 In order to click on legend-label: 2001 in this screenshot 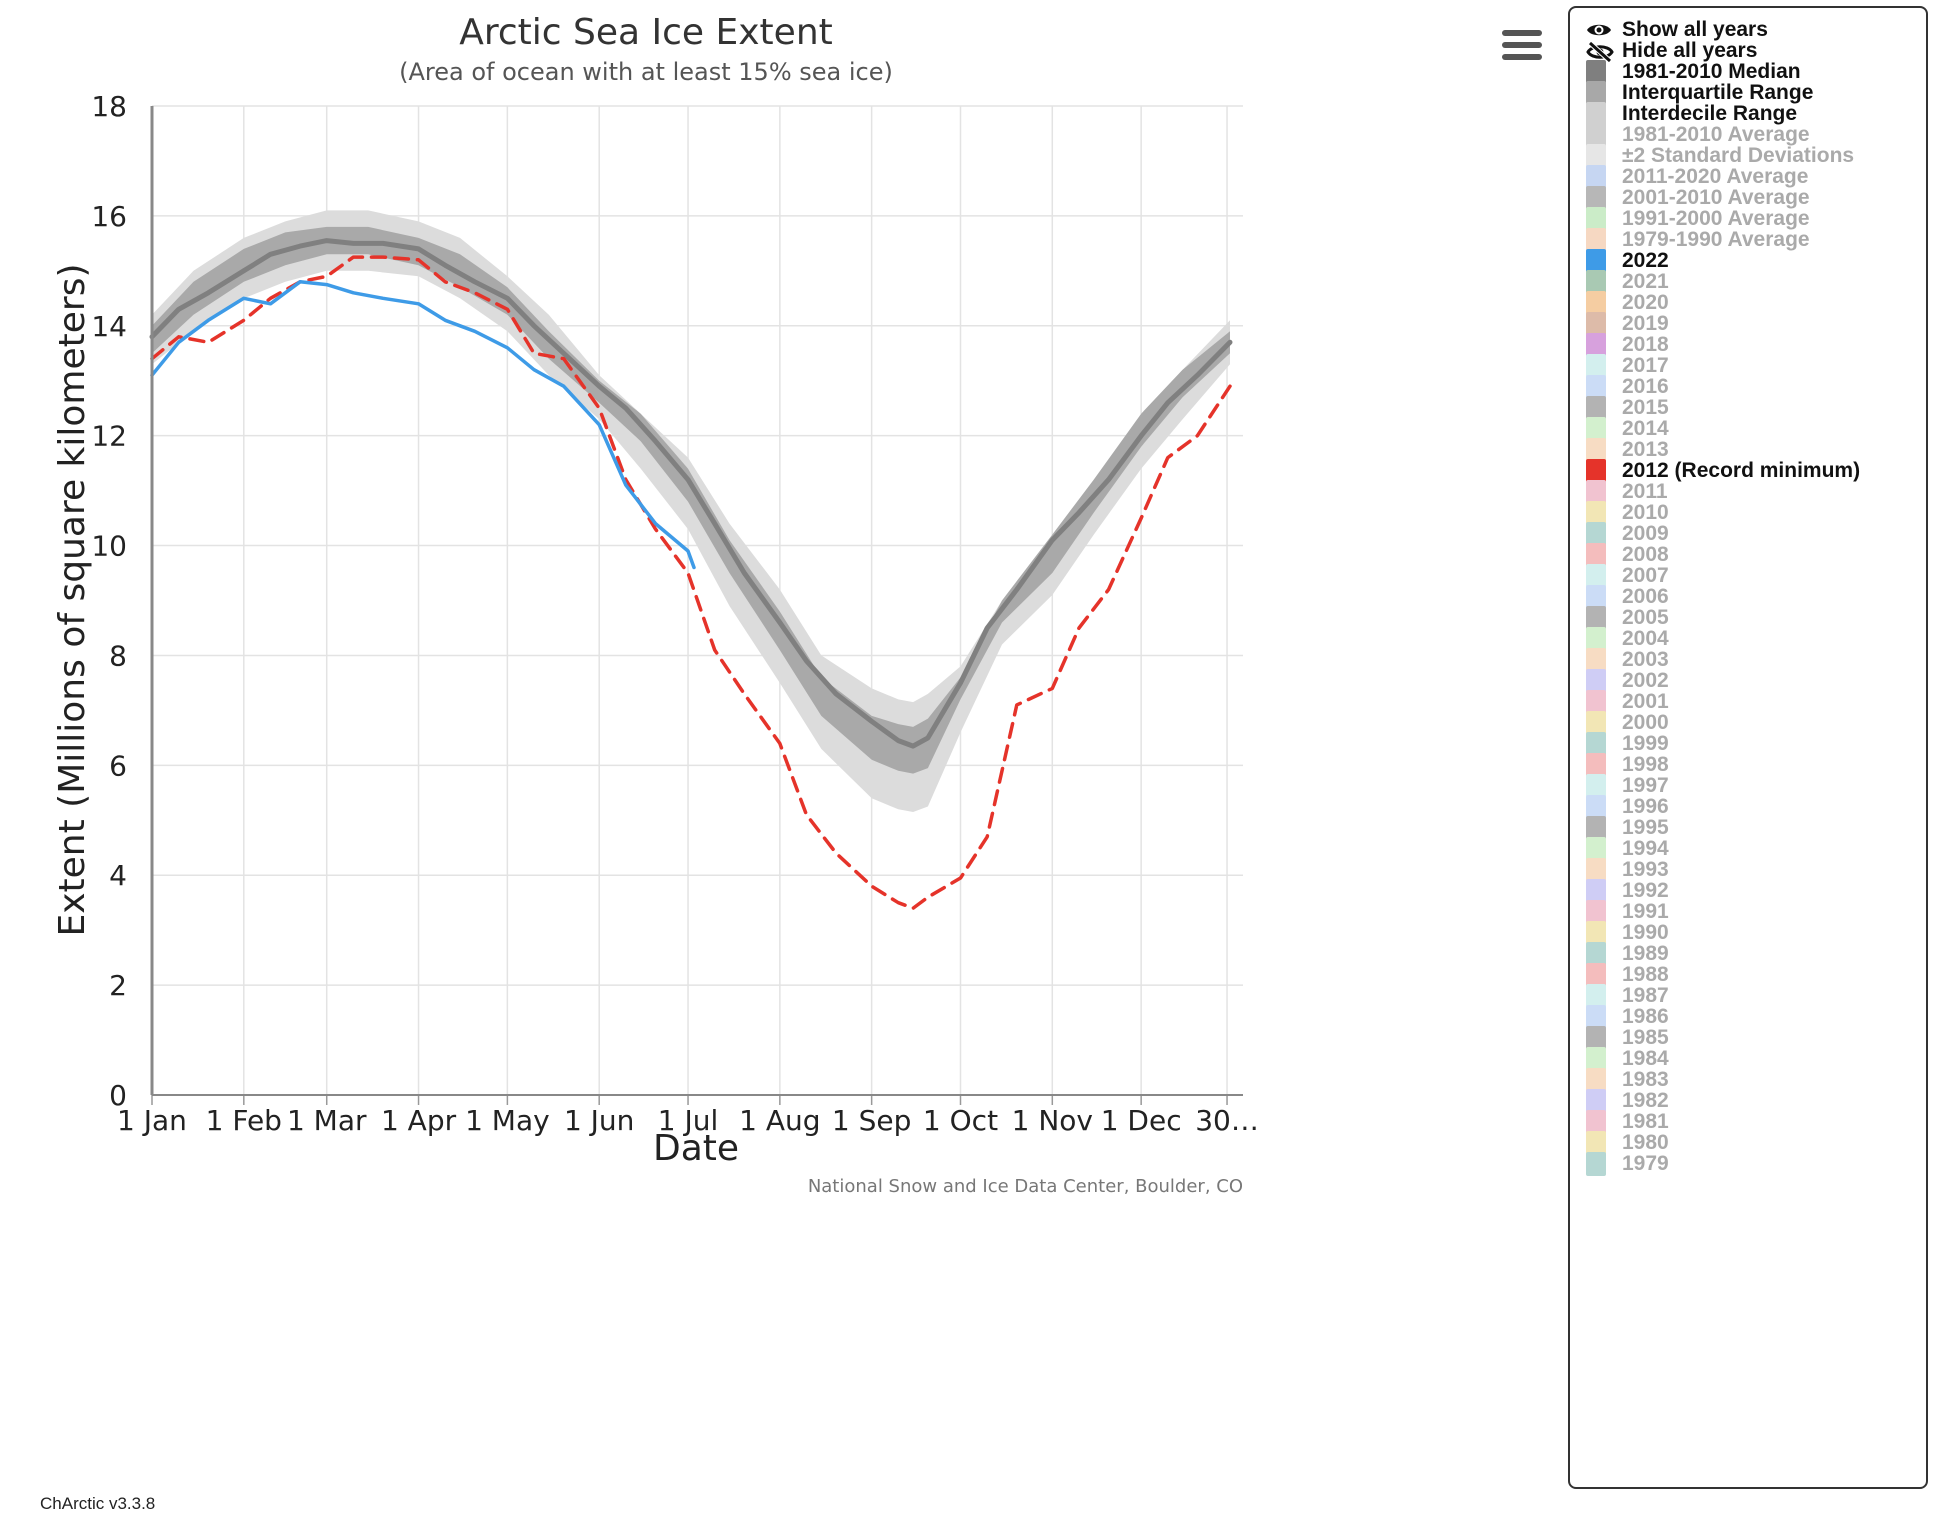, I will do `click(1645, 701)`.